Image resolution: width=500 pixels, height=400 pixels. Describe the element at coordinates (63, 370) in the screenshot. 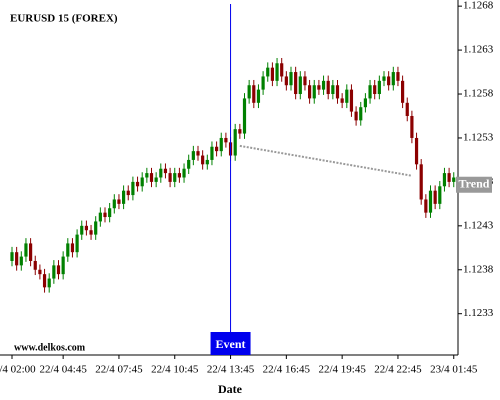

I see `x-tick-label: 22/4 04:45` at that location.